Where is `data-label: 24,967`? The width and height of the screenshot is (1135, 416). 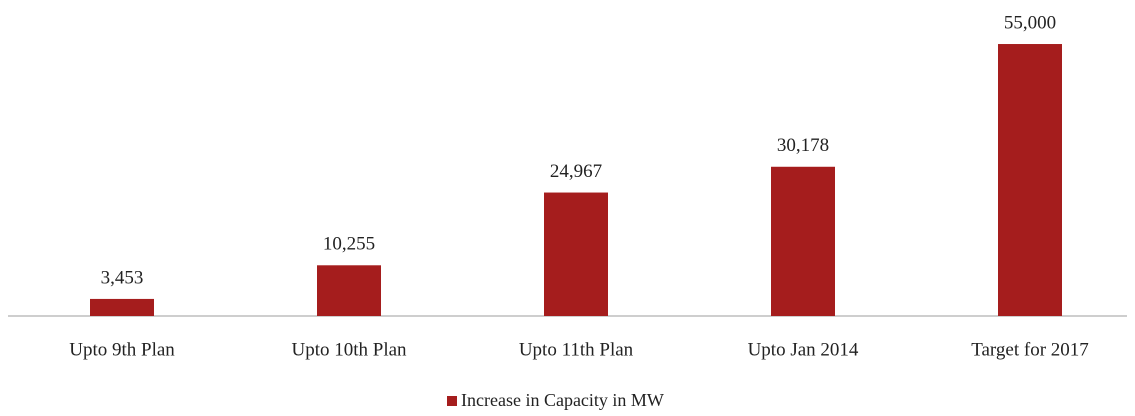
data-label: 24,967 is located at coordinates (576, 171).